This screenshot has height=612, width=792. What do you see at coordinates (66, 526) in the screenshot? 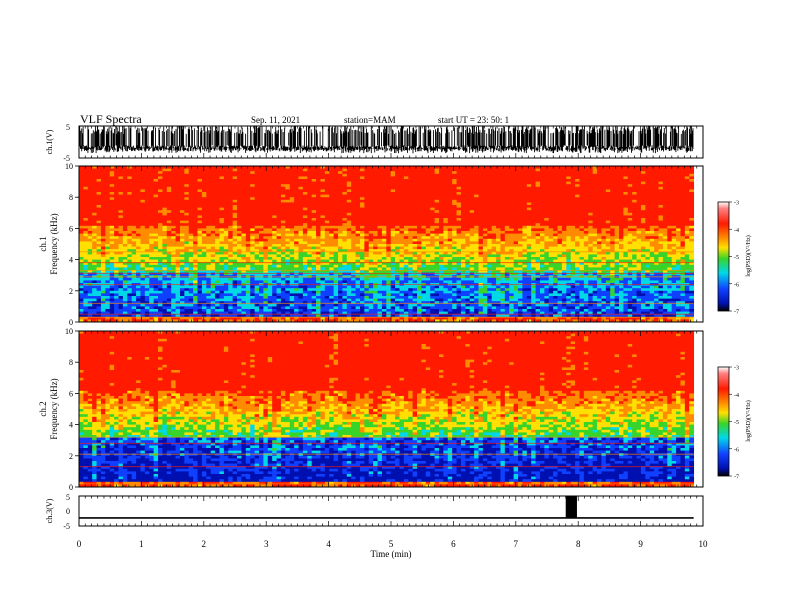
I see `ch3-ytick-bottom: -5` at bounding box center [66, 526].